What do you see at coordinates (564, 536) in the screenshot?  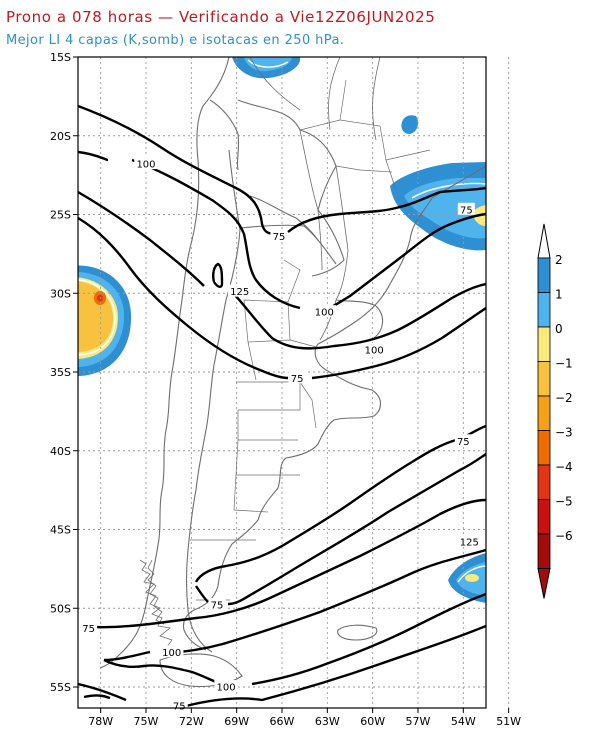 I see `colorbar-label: −6` at bounding box center [564, 536].